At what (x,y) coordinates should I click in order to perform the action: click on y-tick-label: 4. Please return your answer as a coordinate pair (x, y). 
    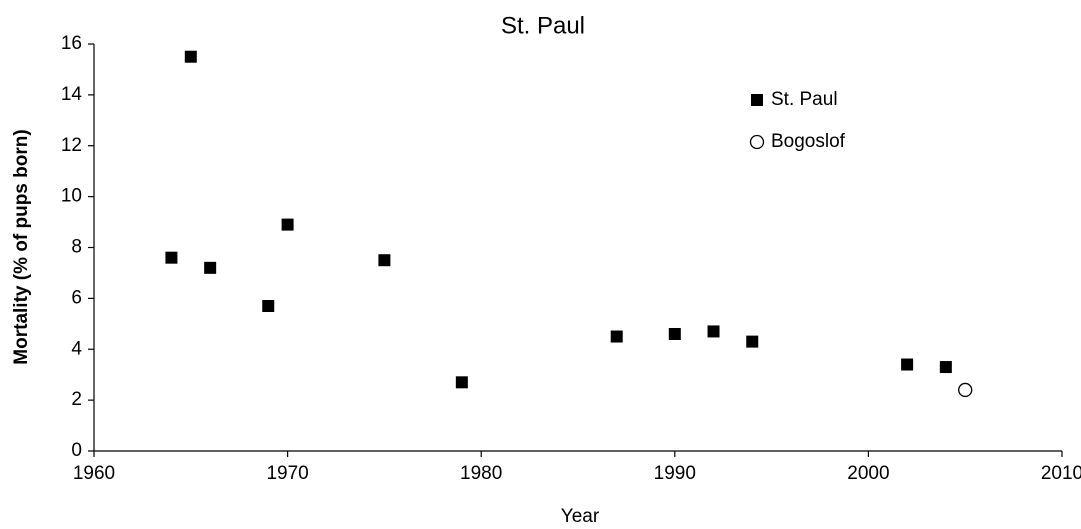
    Looking at the image, I should click on (76, 348).